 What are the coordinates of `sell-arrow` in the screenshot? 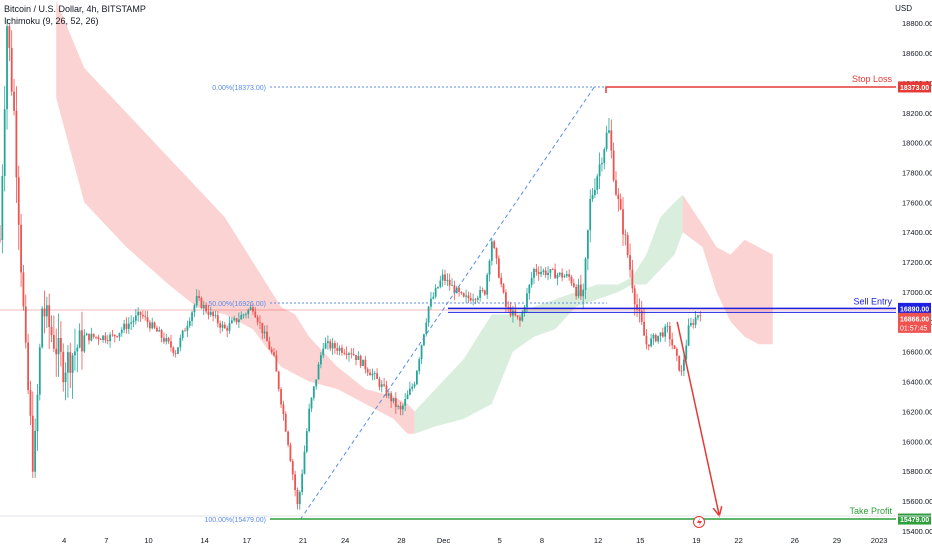 It's located at (698, 419).